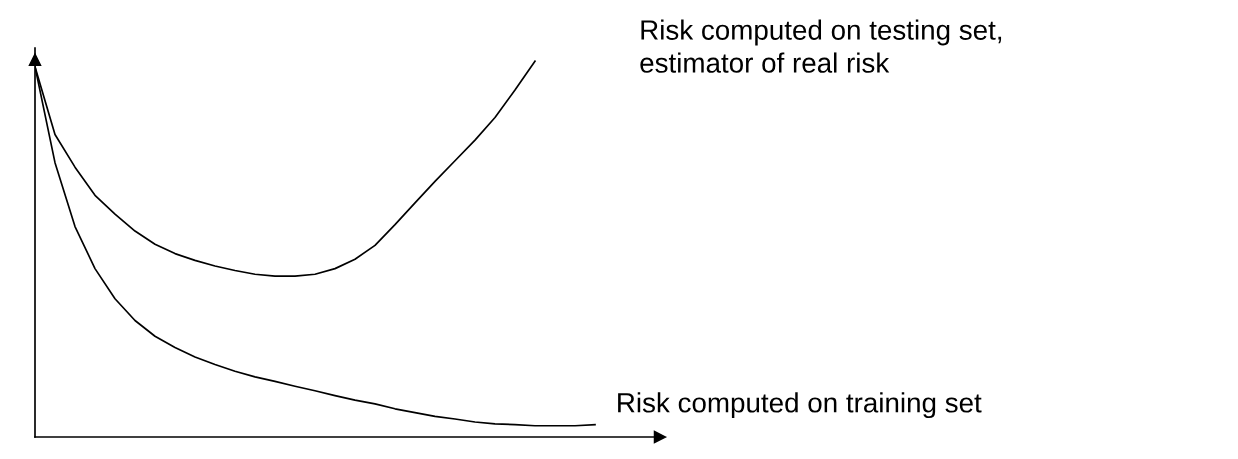 This screenshot has height=459, width=1238. What do you see at coordinates (821, 46) in the screenshot?
I see `text: Risk computed on testing set, estimator of real risk` at bounding box center [821, 46].